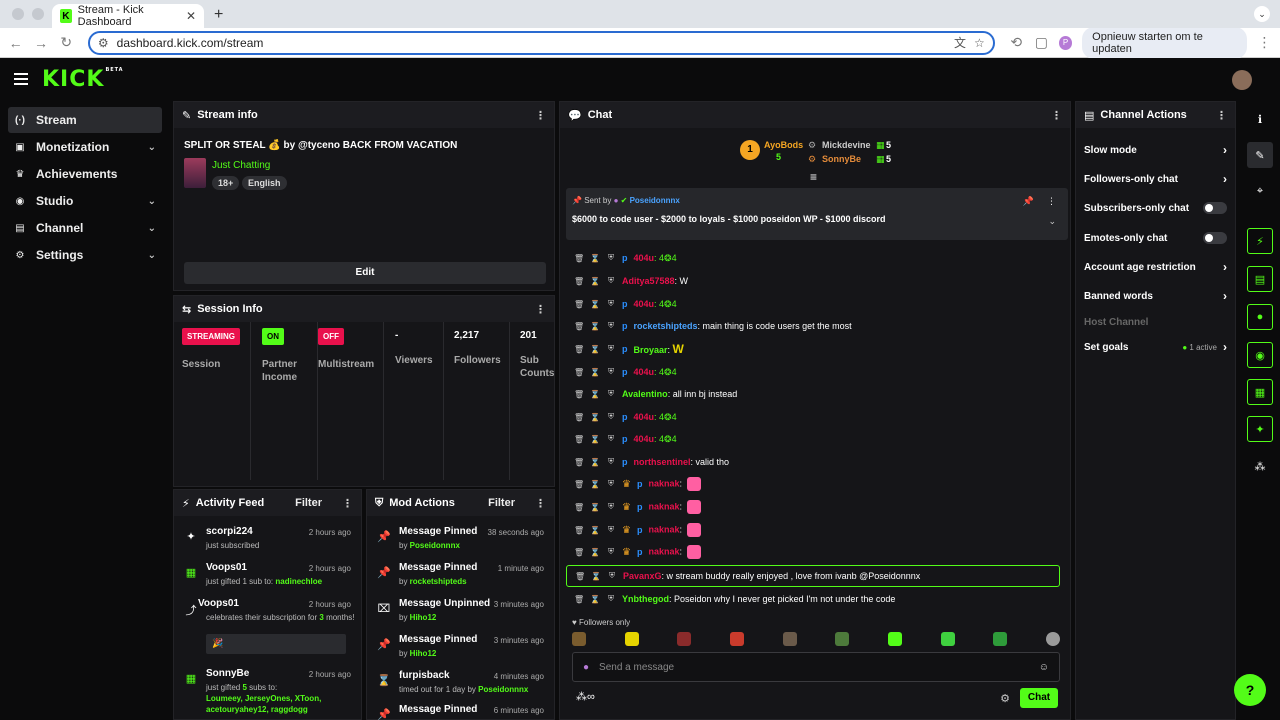  I want to click on sidebar-item-settings: ⚙ Settings ⌄, so click(85, 255).